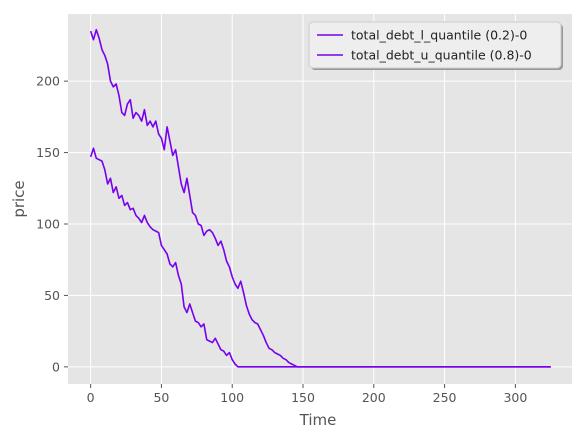 The image size is (579, 440). What do you see at coordinates (515, 397) in the screenshot?
I see `x-tick-label: 300` at bounding box center [515, 397].